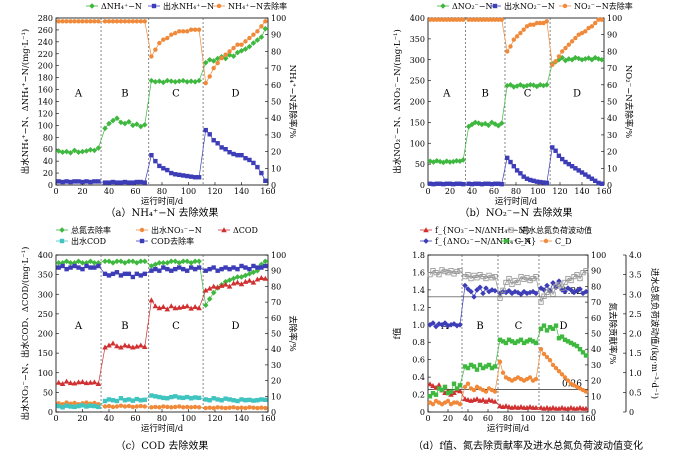 Image resolution: width=700 pixels, height=460 pixels. I want to click on y-tick-label-right: 70, so click(596, 302).